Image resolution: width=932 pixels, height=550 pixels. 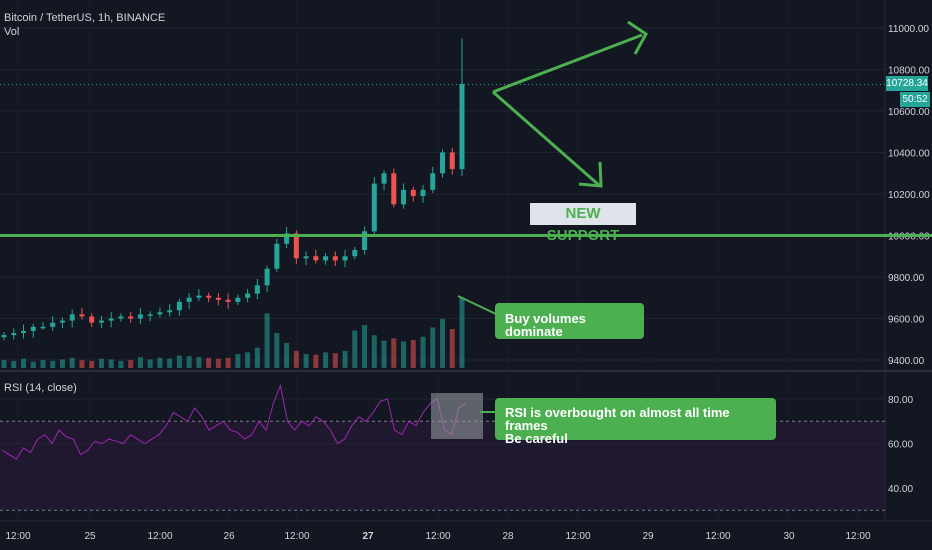 What do you see at coordinates (909, 154) in the screenshot?
I see `price-tick-label: 10400.00` at bounding box center [909, 154].